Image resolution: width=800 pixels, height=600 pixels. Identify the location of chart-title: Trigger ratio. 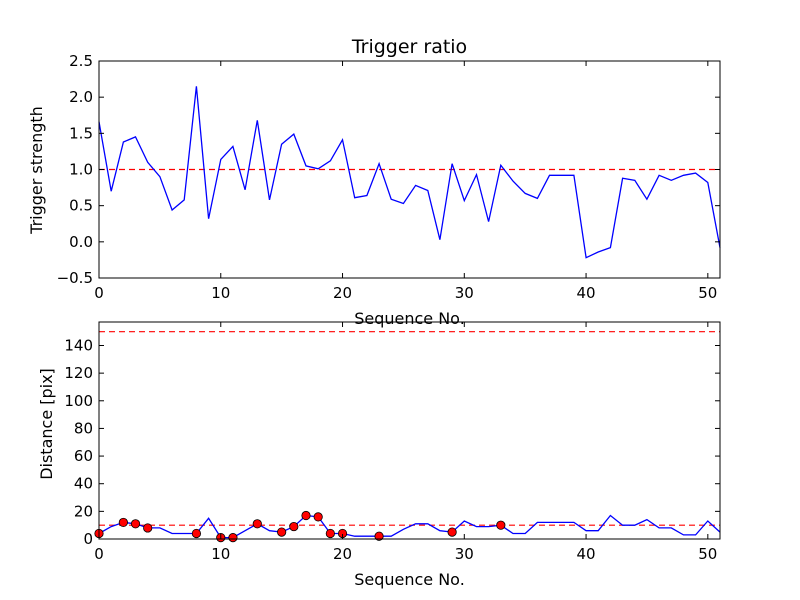
(409, 47).